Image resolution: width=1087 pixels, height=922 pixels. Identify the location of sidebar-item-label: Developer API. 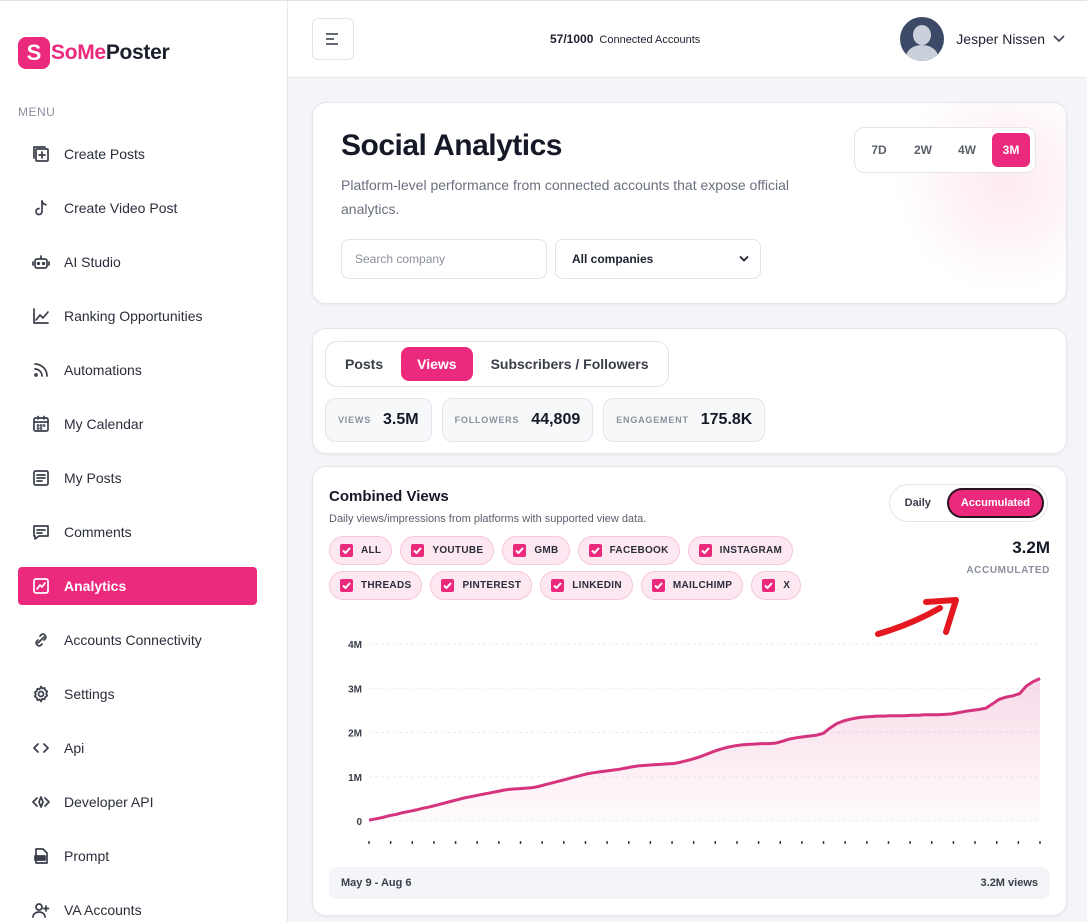
(109, 802).